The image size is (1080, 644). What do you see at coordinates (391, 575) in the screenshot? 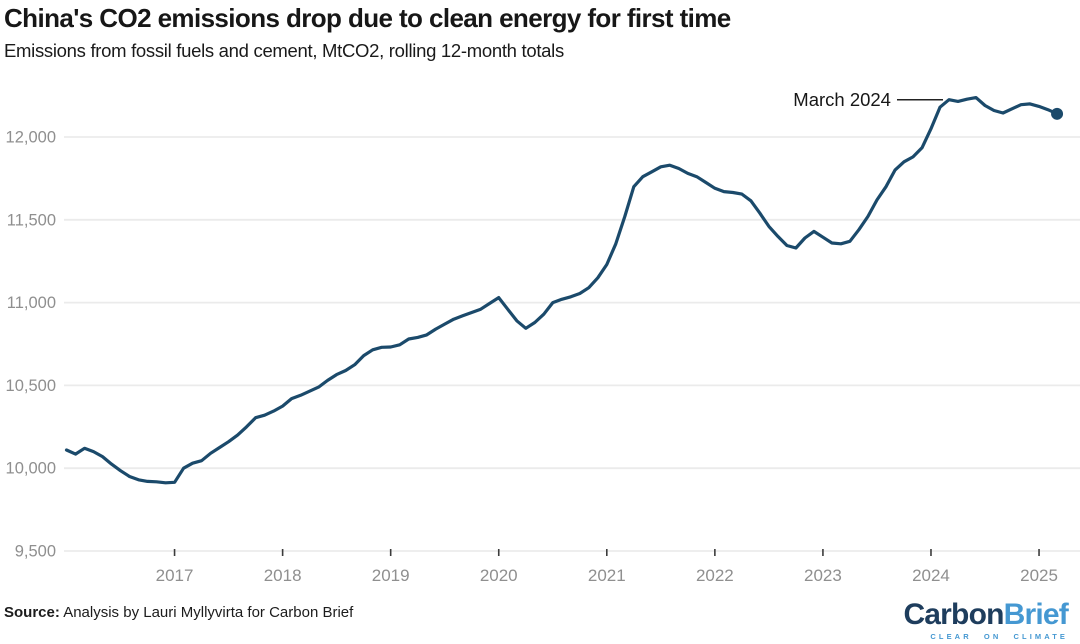
I see `x-tick-label: 2019` at bounding box center [391, 575].